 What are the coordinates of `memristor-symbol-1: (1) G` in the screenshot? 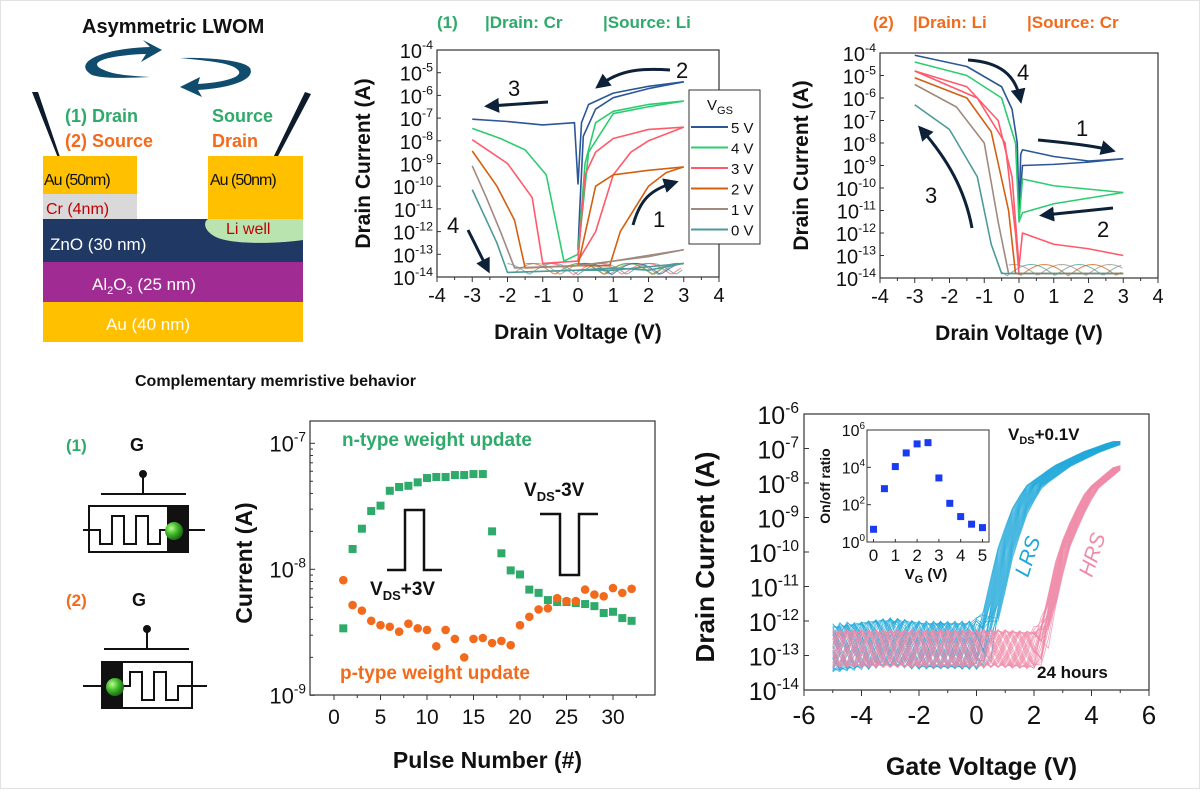 It's located at (135, 494).